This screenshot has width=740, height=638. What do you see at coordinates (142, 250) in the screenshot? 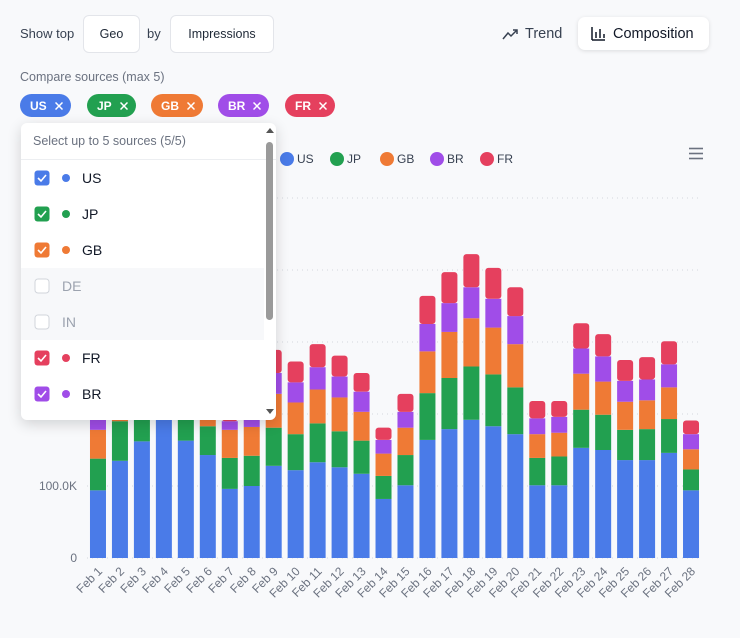
I see `source-option: GB` at bounding box center [142, 250].